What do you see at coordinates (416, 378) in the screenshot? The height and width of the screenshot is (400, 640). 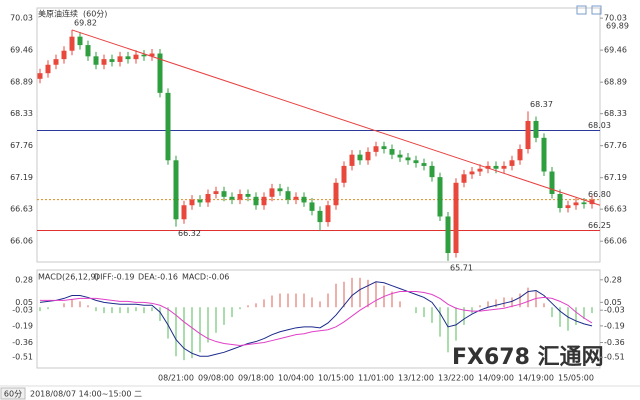 I see `x-tick-label: 13/12:00` at bounding box center [416, 378].